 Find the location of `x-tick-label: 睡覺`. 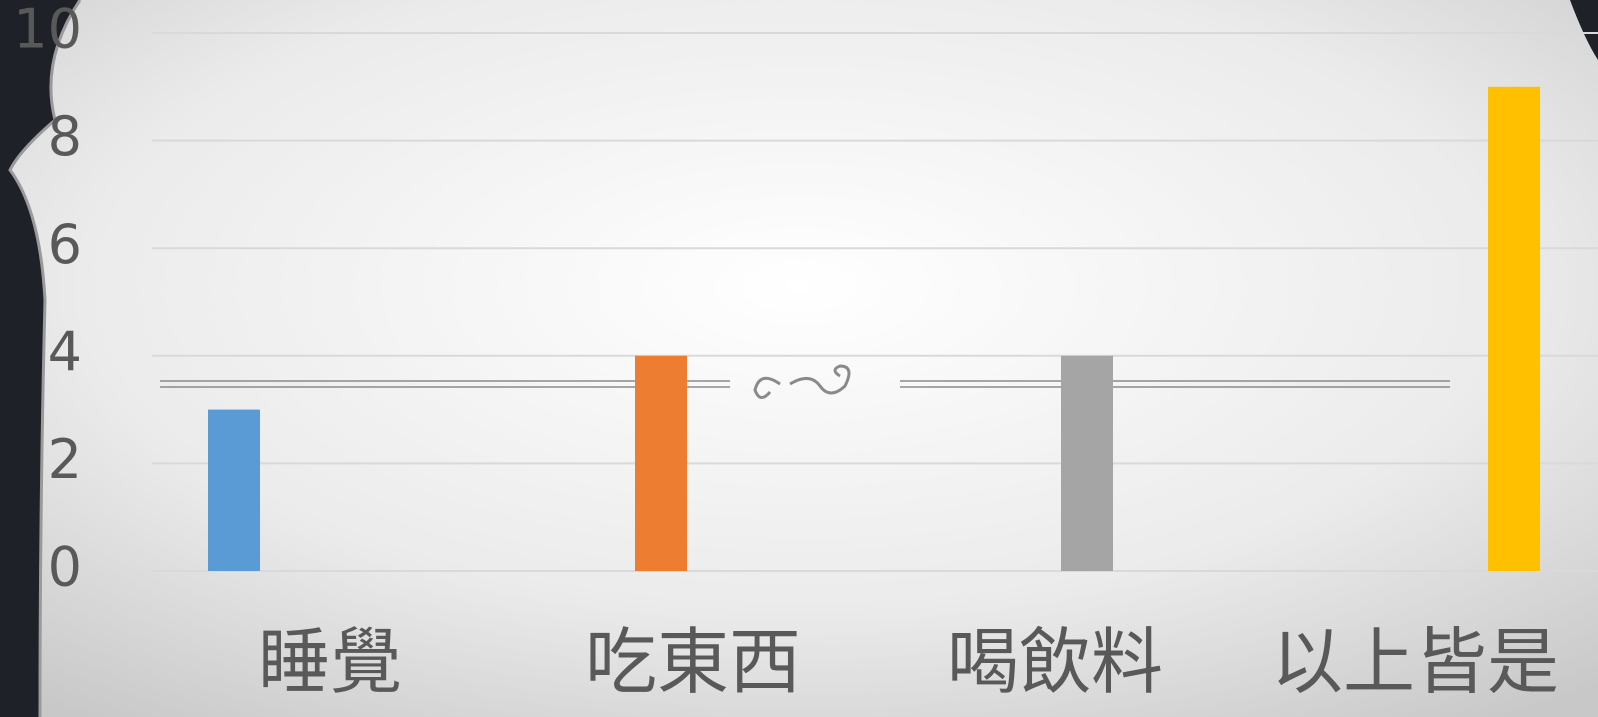

x-tick-label: 睡覺 is located at coordinates (330, 662).